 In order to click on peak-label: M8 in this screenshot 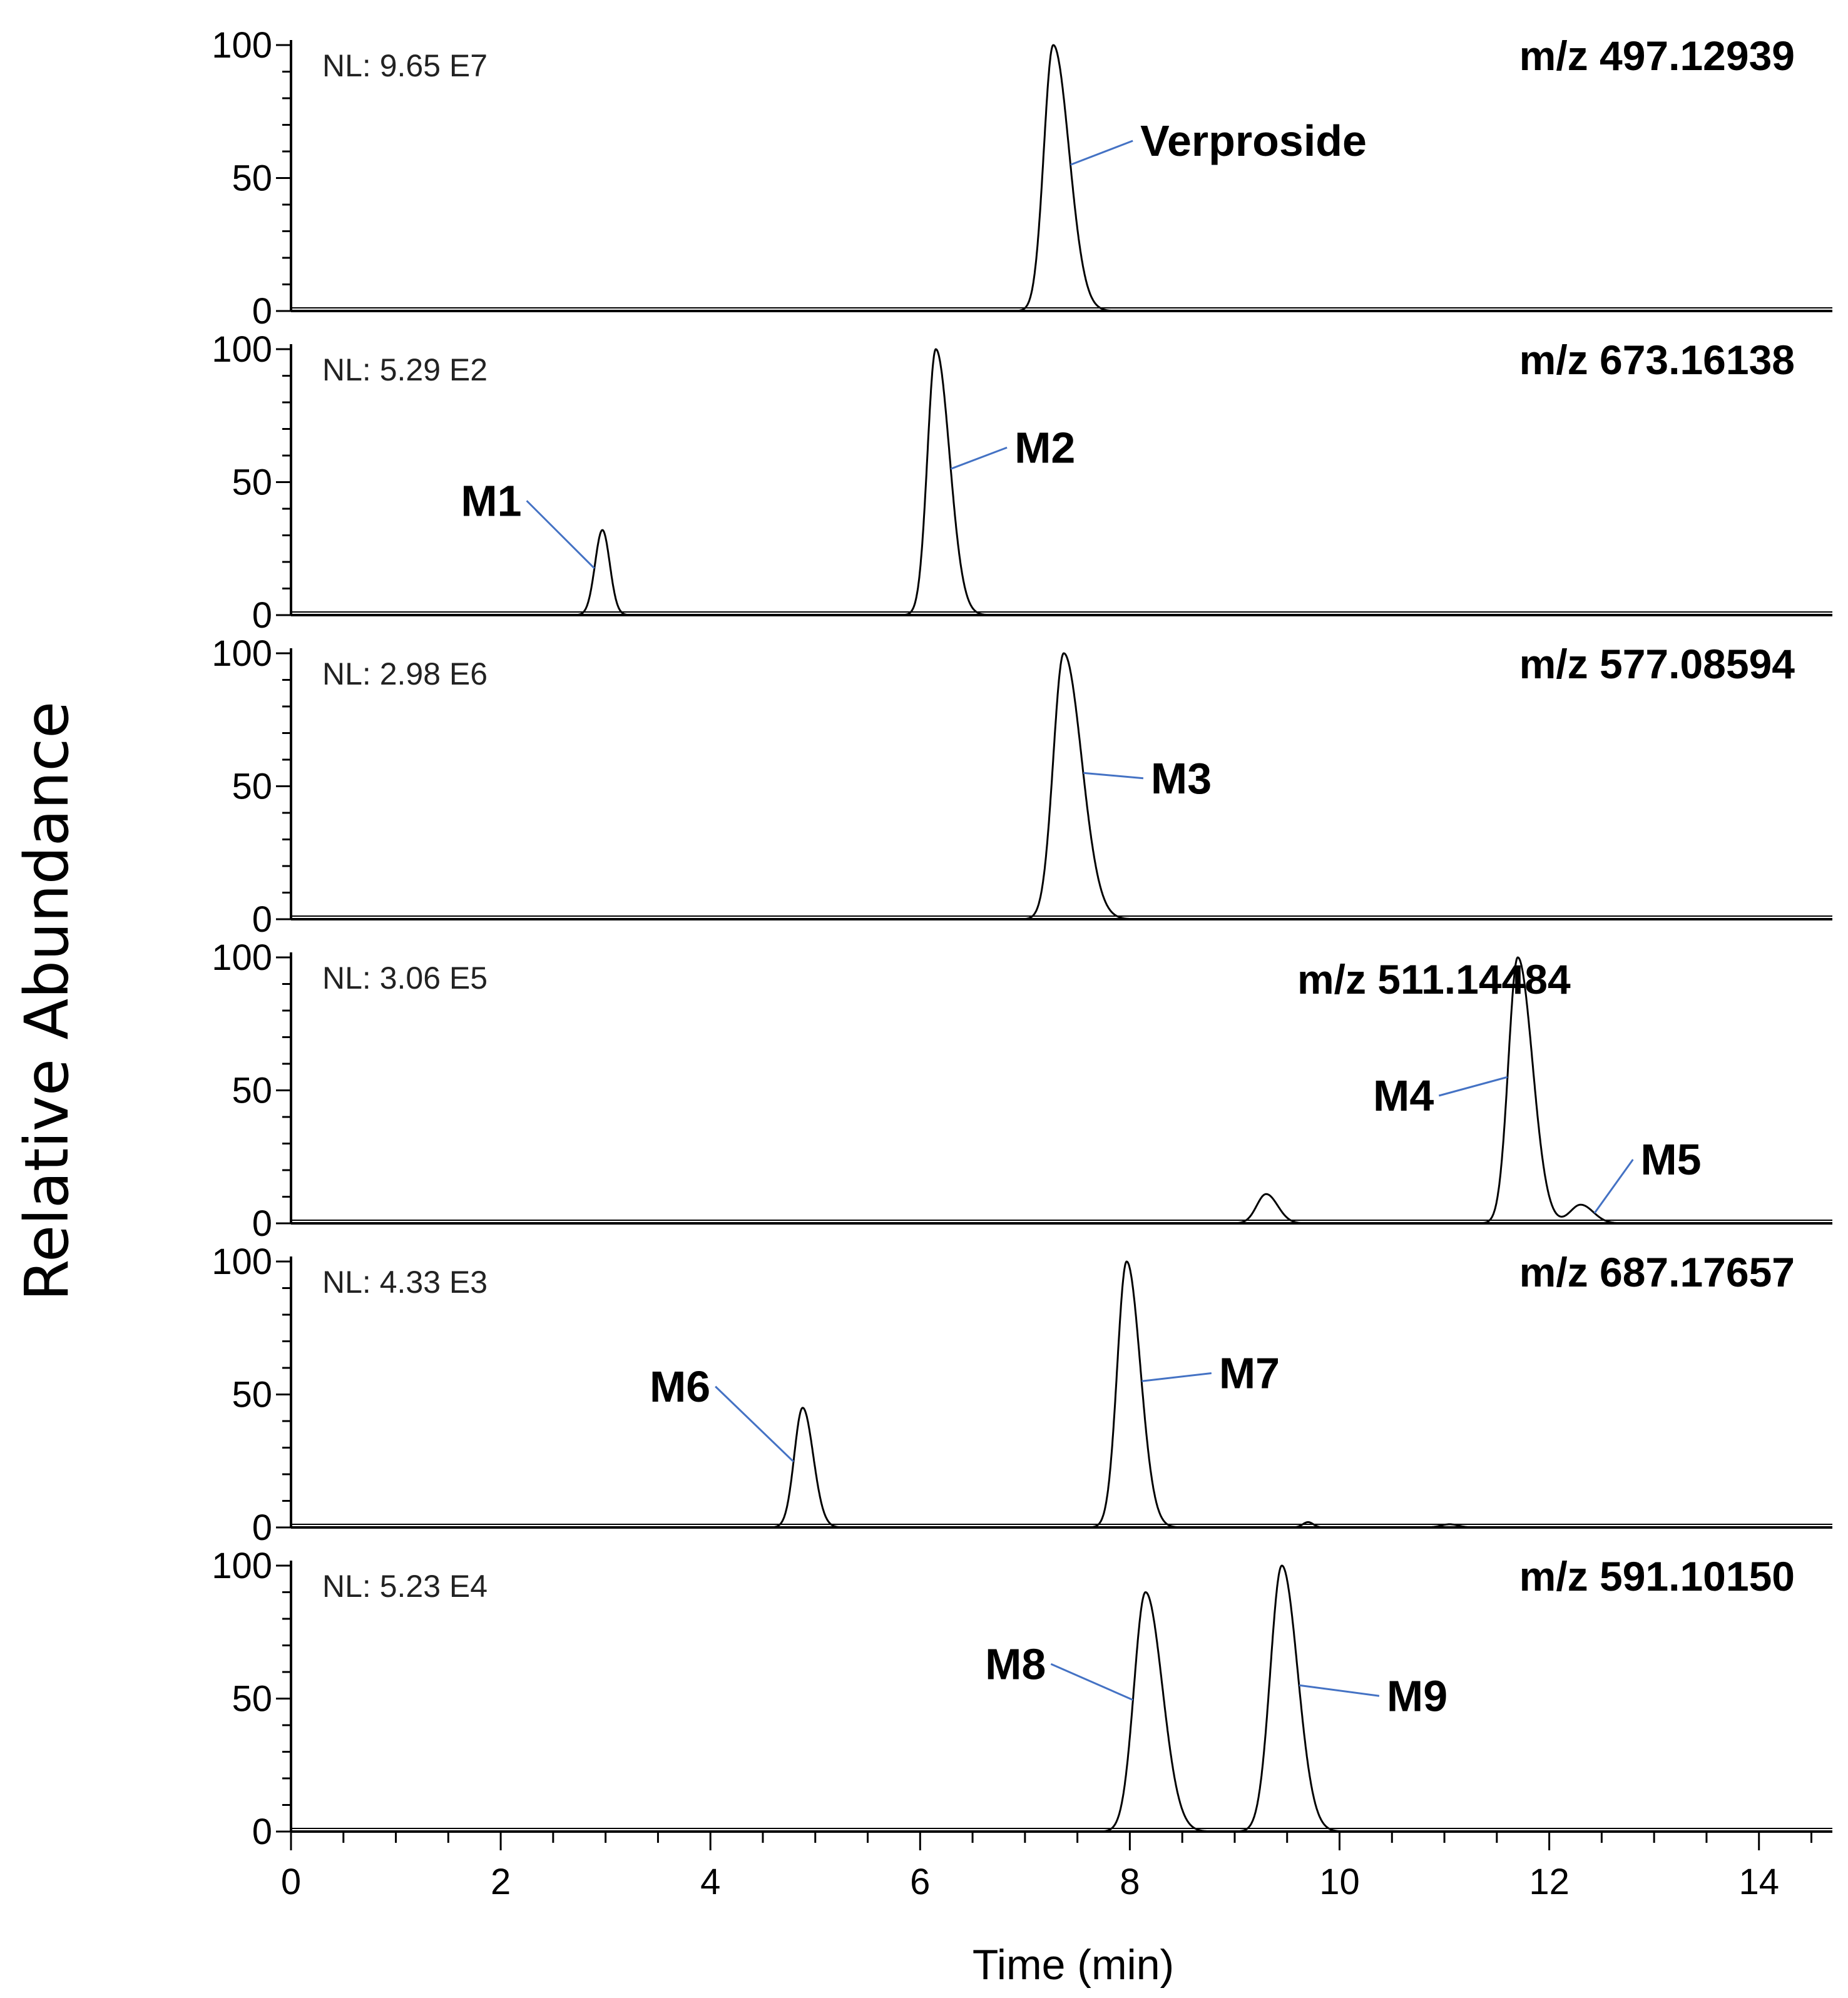, I will do `click(1016, 1663)`.